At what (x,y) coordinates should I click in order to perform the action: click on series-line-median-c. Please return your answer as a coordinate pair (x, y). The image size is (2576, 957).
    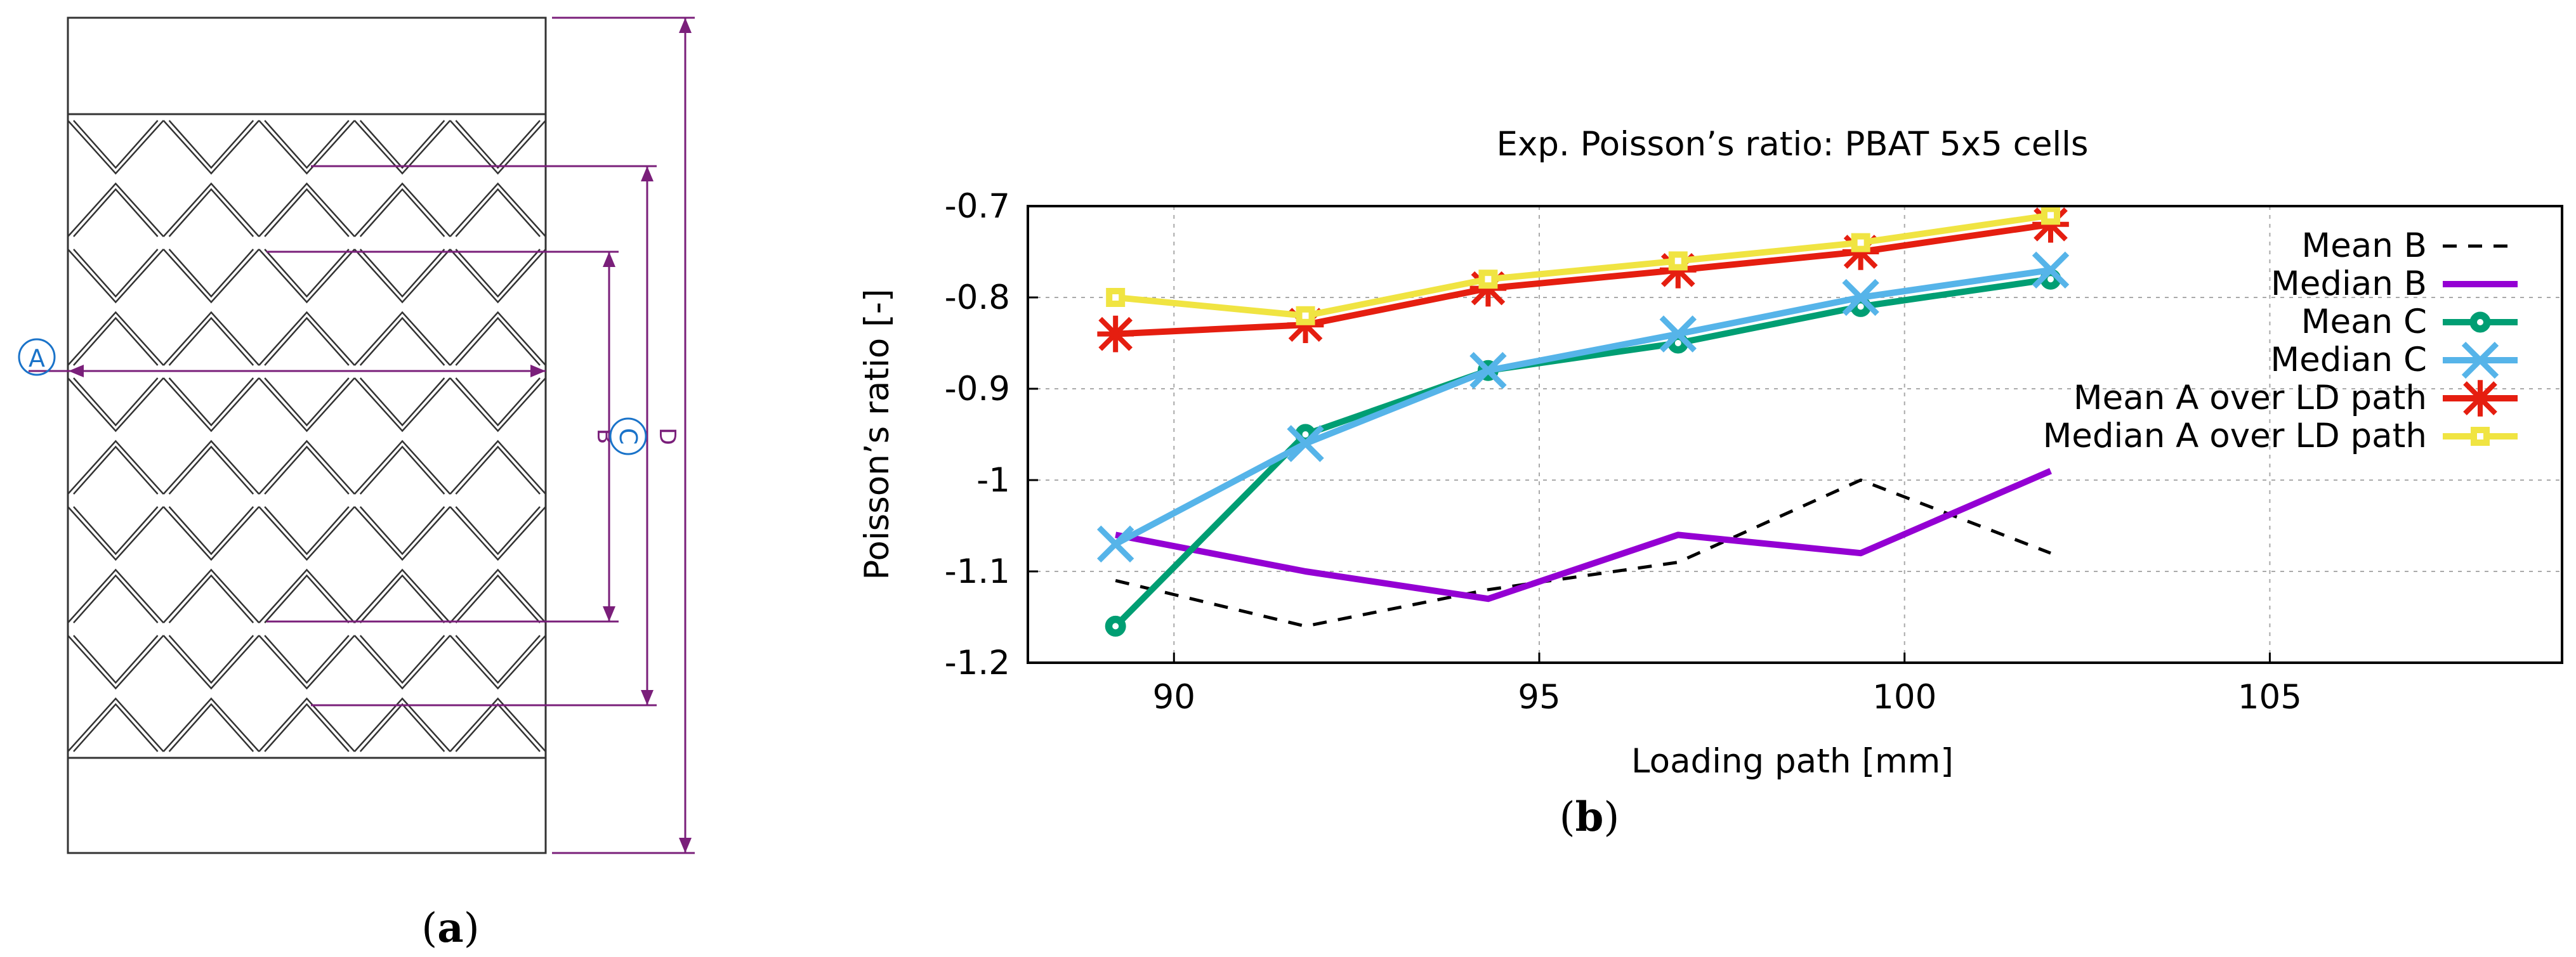
    Looking at the image, I should click on (1582, 406).